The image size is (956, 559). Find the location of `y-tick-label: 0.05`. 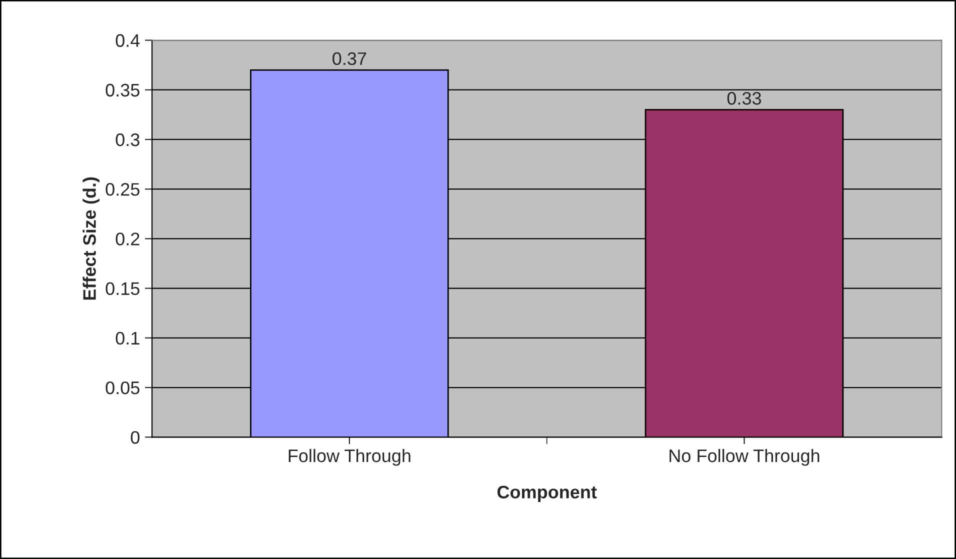

y-tick-label: 0.05 is located at coordinates (123, 387).